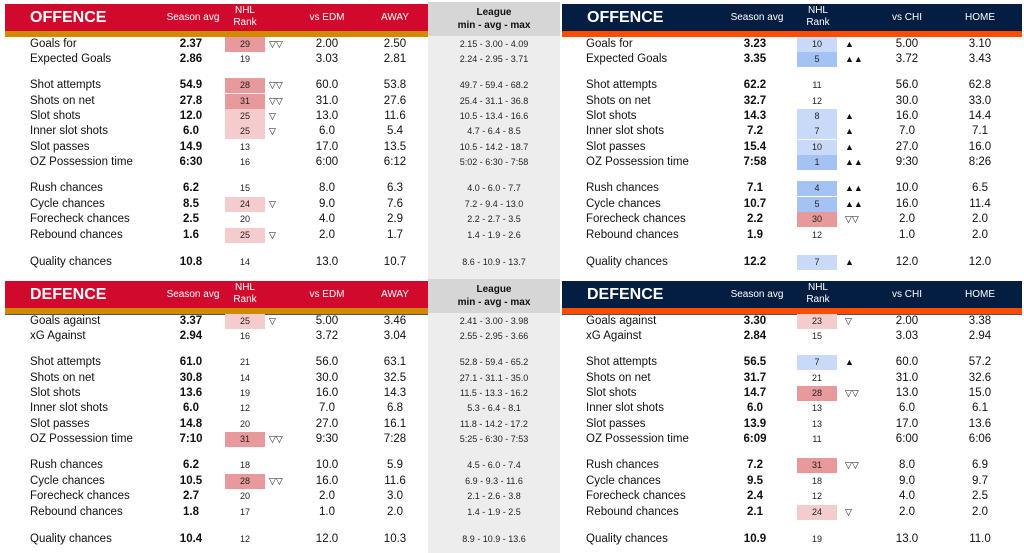 This screenshot has width=1024, height=553. What do you see at coordinates (623, 481) in the screenshot?
I see `metric-label: Cycle chances` at bounding box center [623, 481].